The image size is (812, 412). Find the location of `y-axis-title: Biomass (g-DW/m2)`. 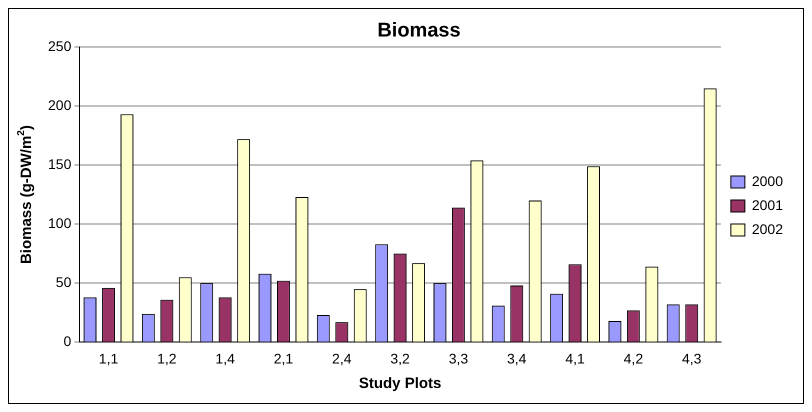

y-axis-title: Biomass (g-DW/m2) is located at coordinates (26, 194).